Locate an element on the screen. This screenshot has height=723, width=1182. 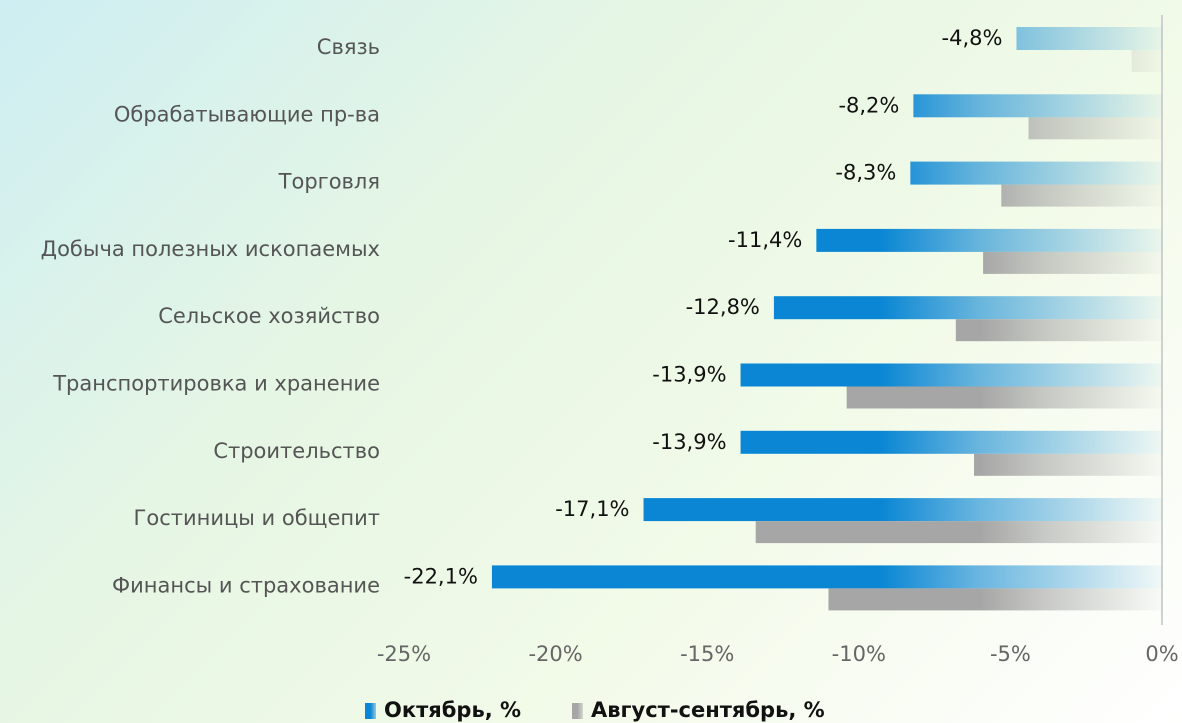
value-label: -17,1% is located at coordinates (592, 509).